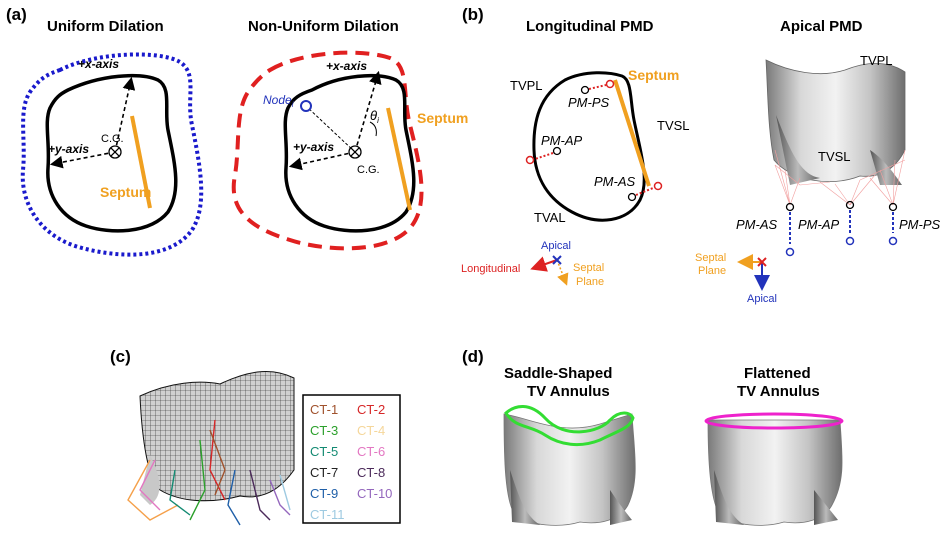 Image resolution: width=949 pixels, height=541 pixels. Describe the element at coordinates (98, 64) in the screenshot. I see `x-axis-label: +x-axis` at that location.